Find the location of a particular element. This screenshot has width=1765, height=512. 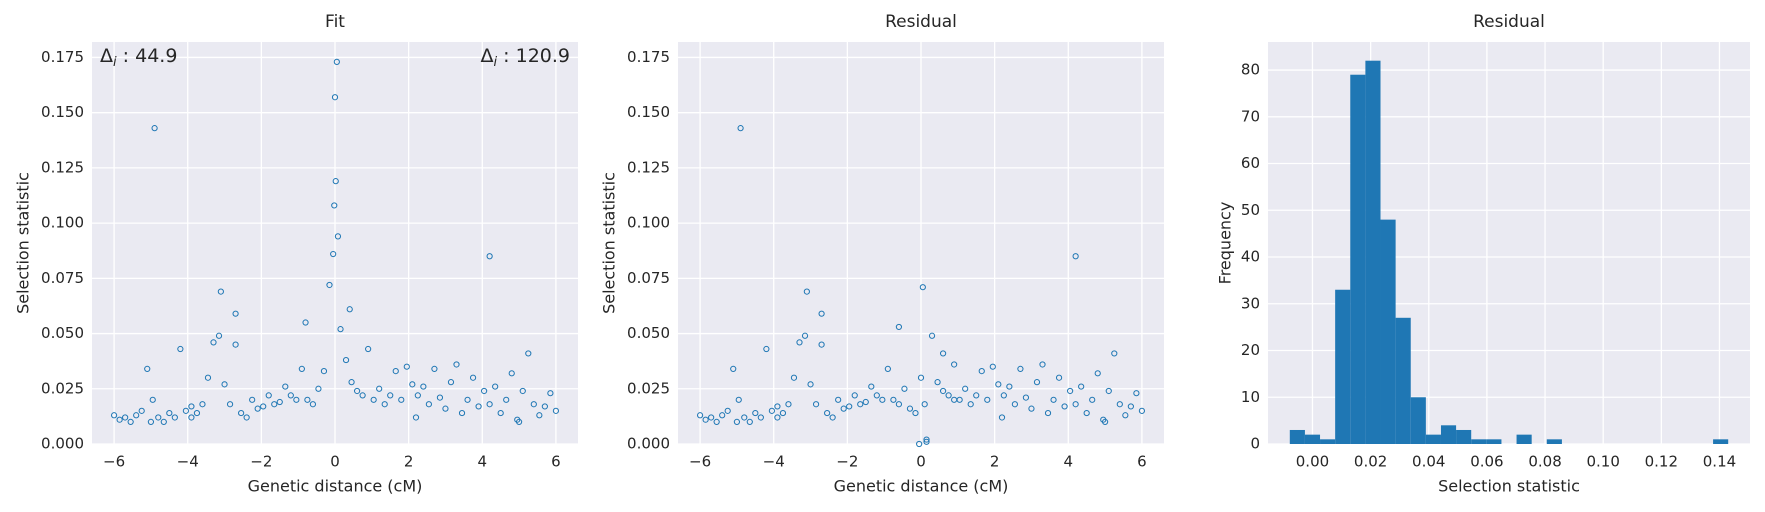

y-tick-label: 10 is located at coordinates (1250, 397).